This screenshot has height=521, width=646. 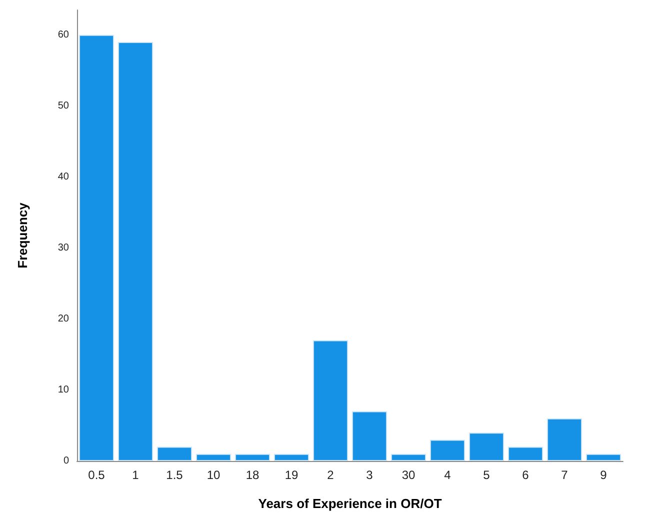 What do you see at coordinates (486, 475) in the screenshot?
I see `x-tick-label: 5` at bounding box center [486, 475].